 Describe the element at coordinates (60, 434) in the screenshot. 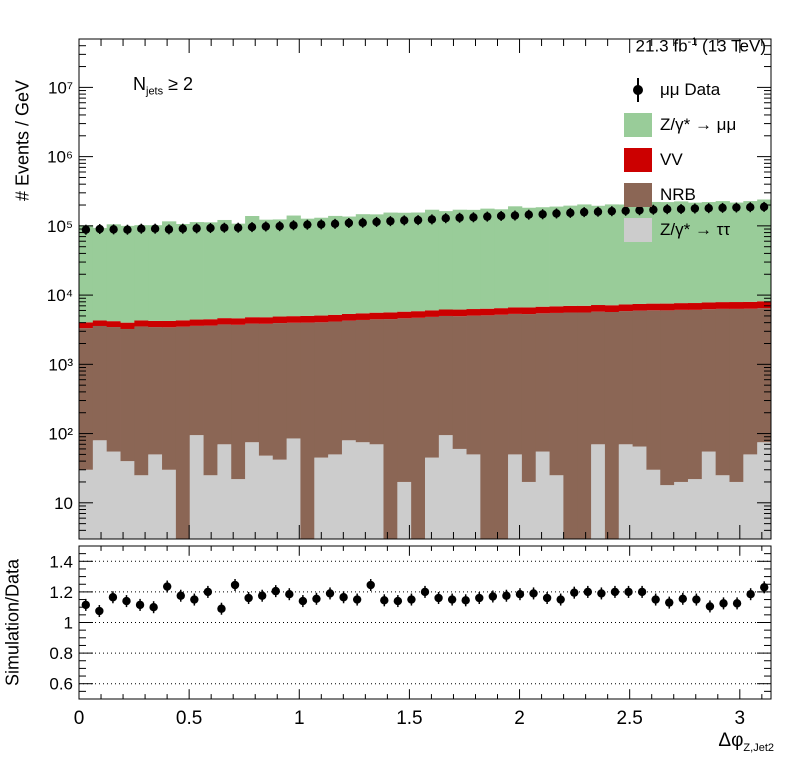

I see `y-tick-label: 10²` at that location.